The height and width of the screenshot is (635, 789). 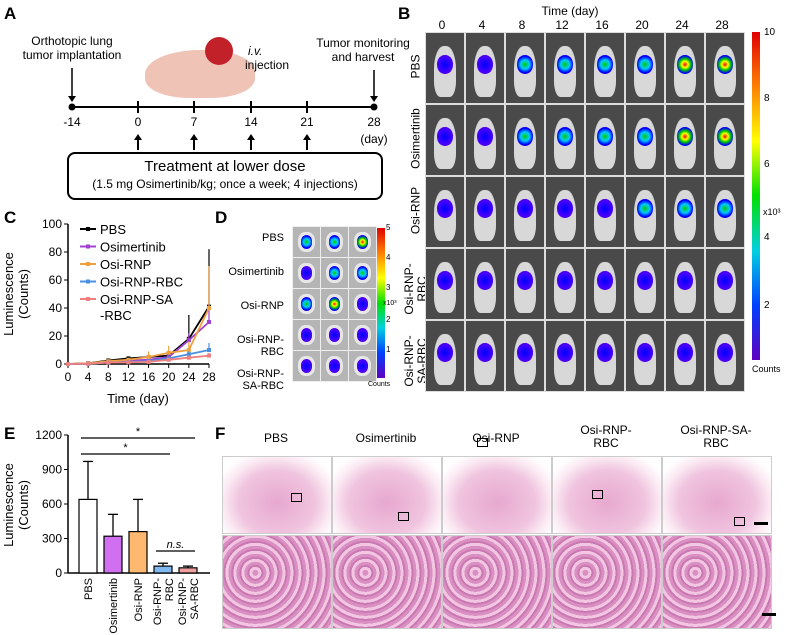 I want to click on tick-label: -14, so click(x=72, y=122).